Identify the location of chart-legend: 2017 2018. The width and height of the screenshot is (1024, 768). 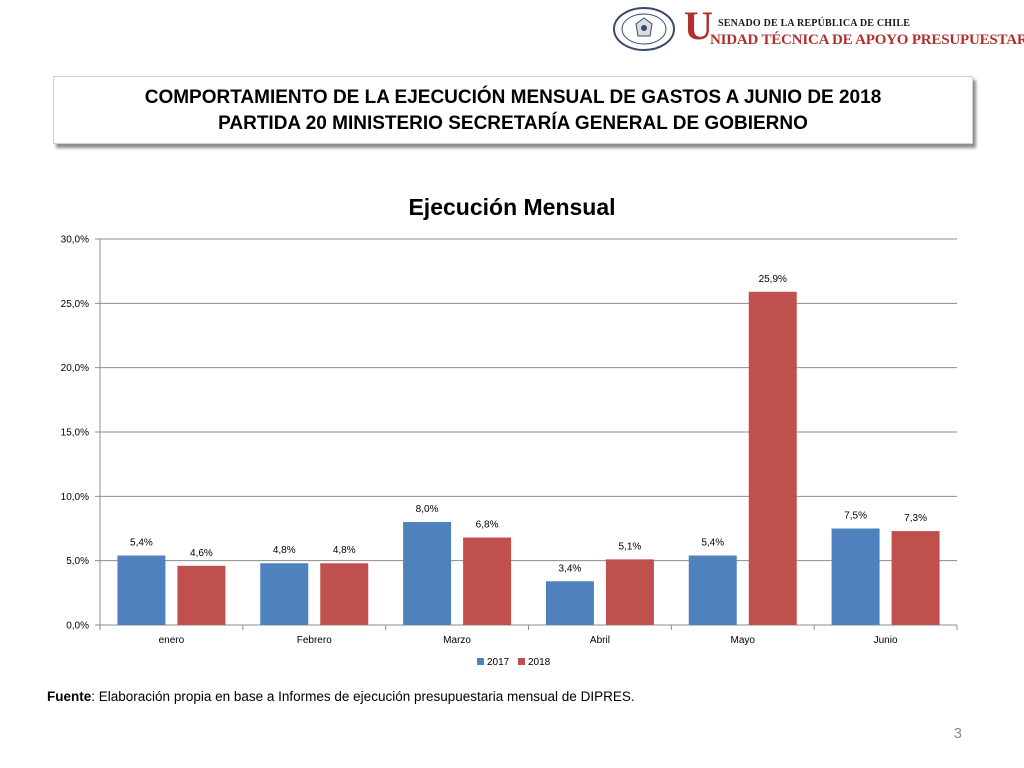
(514, 662).